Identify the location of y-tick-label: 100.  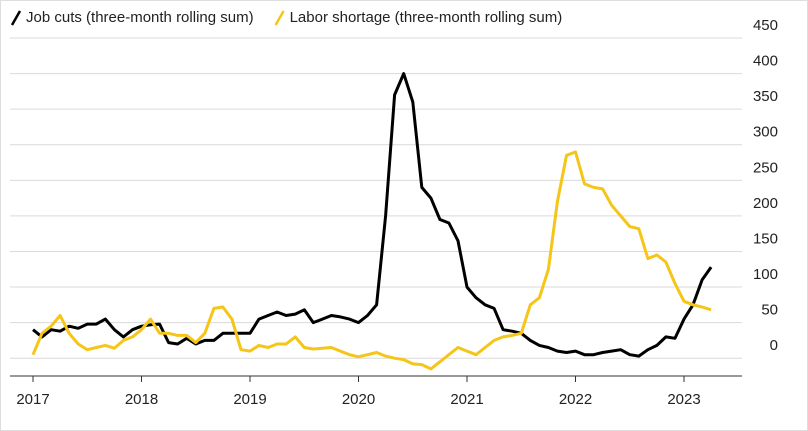
(765, 274).